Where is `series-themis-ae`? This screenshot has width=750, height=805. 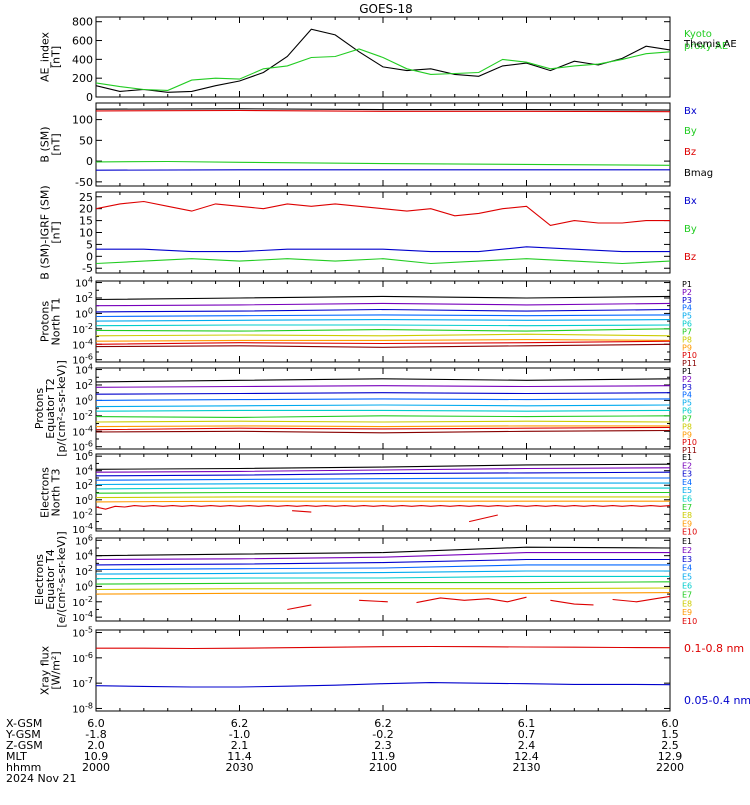 series-themis-ae is located at coordinates (383, 60).